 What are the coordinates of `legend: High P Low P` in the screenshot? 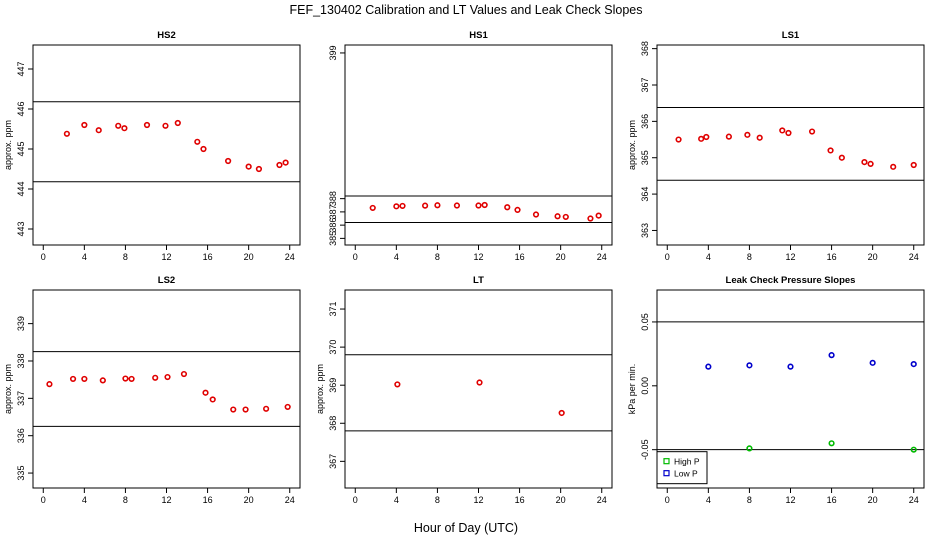 It's located at (682, 468).